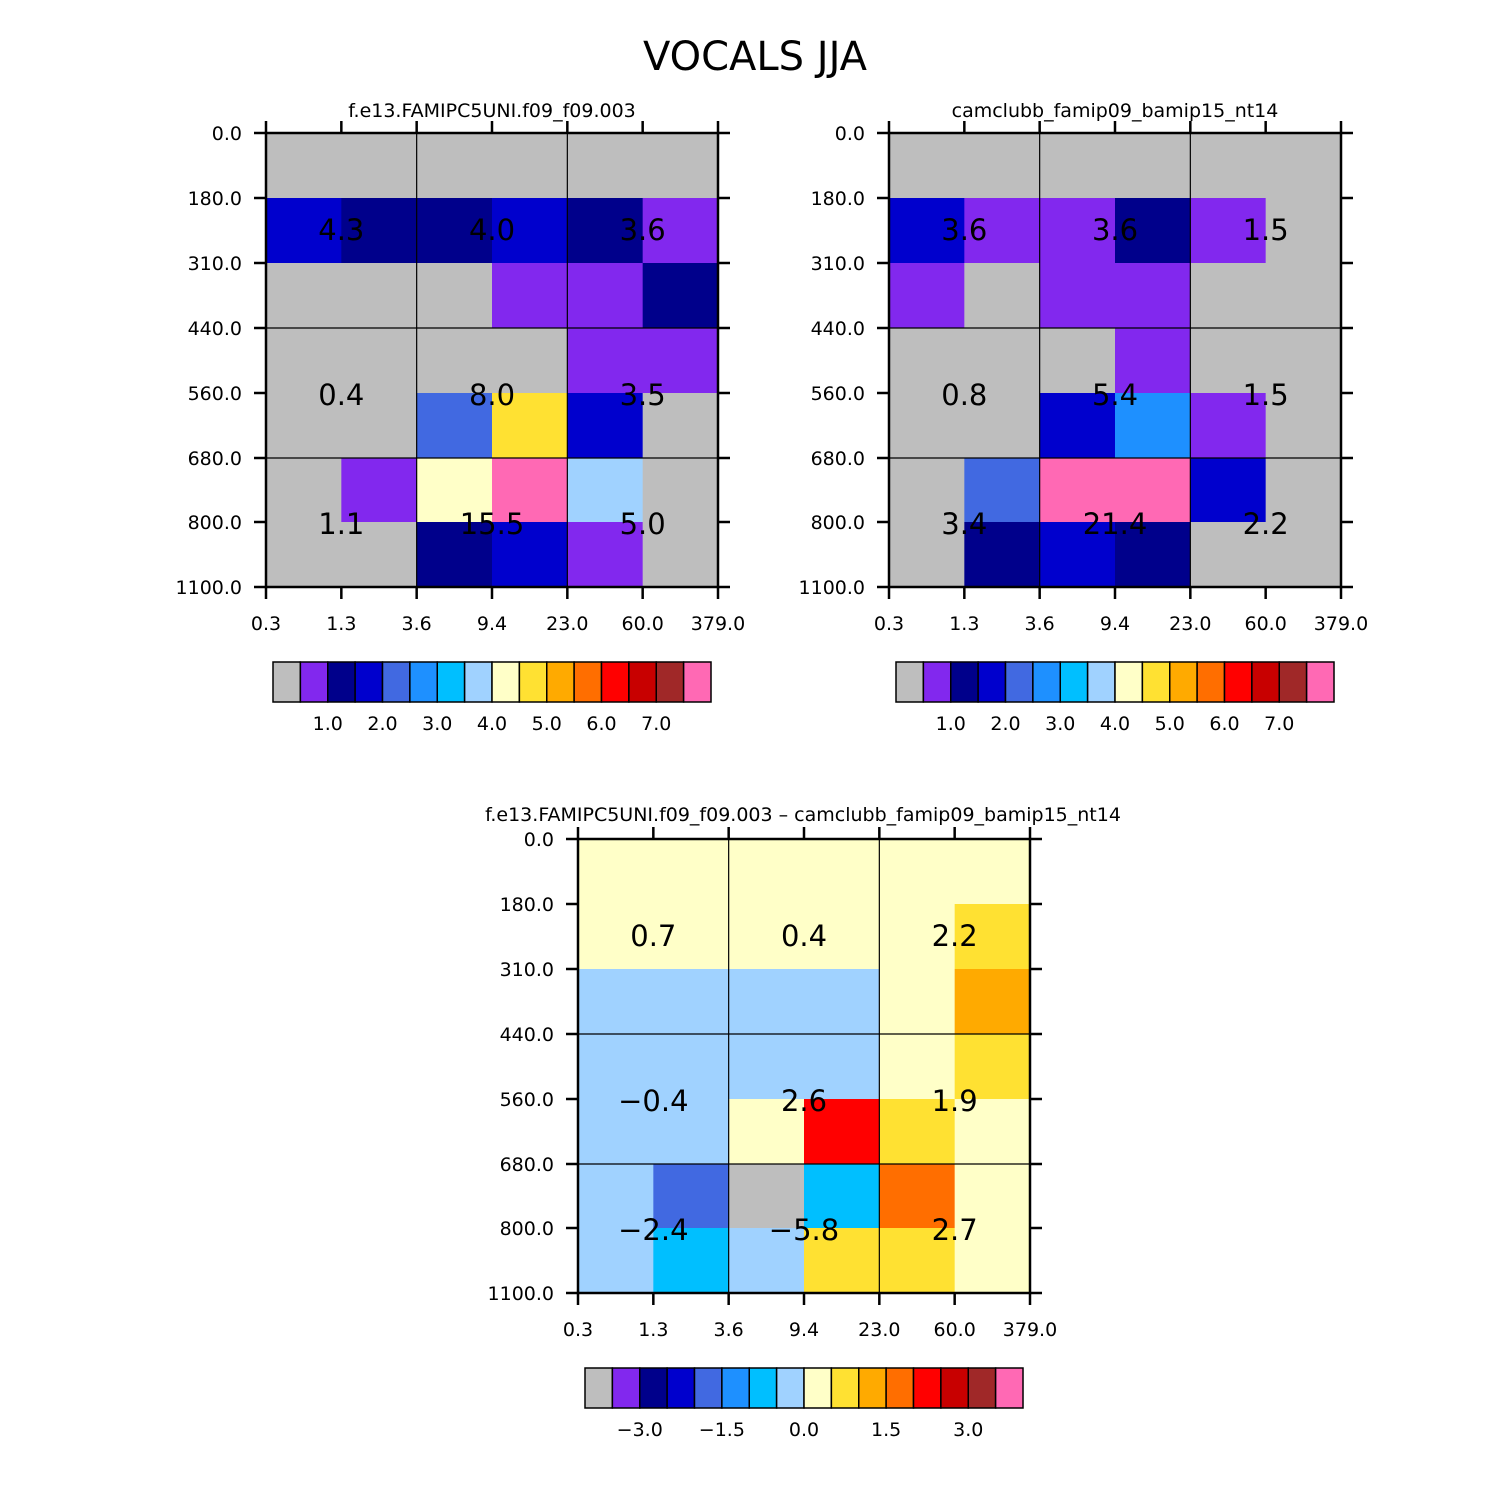  Describe the element at coordinates (643, 624) in the screenshot. I see `x-tick-label: 60.0` at that location.